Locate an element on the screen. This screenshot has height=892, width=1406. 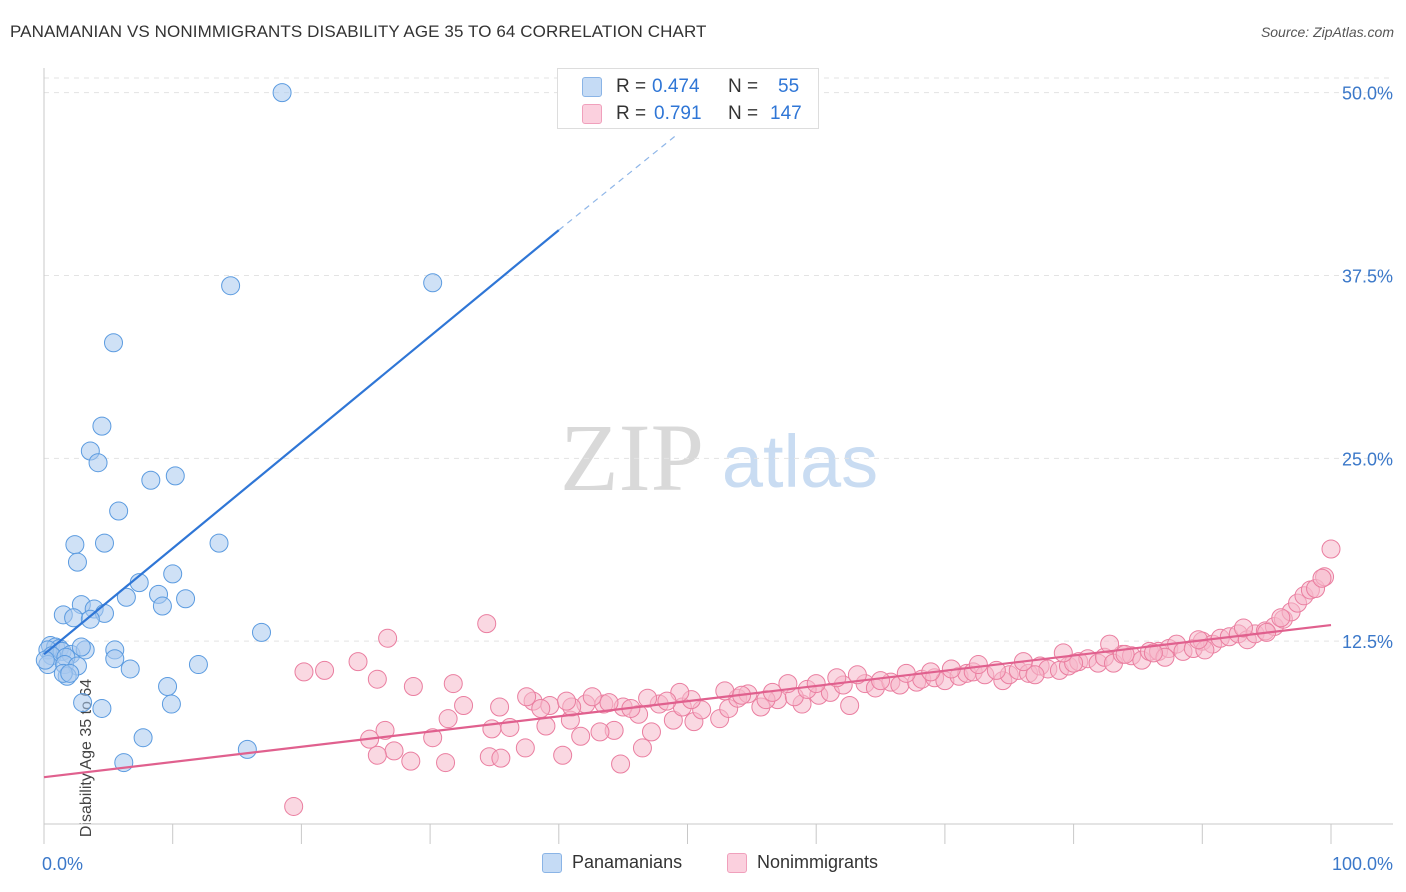
legend-n-value: 147 is located at coordinates (786, 113).